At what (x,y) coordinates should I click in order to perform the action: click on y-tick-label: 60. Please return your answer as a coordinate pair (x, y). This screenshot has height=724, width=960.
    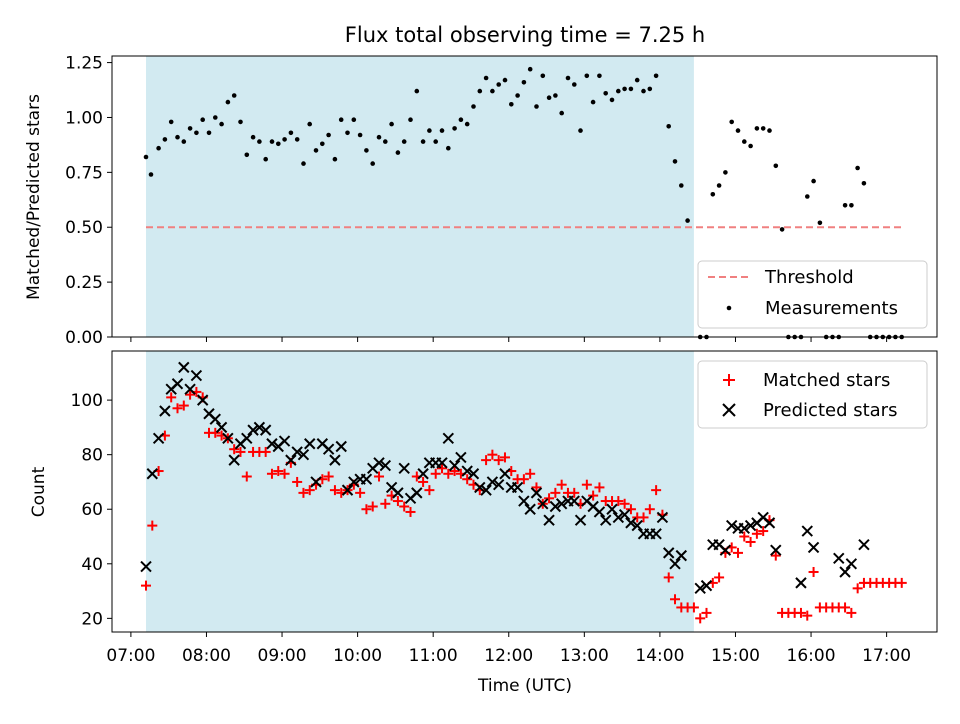
    Looking at the image, I should click on (92, 510).